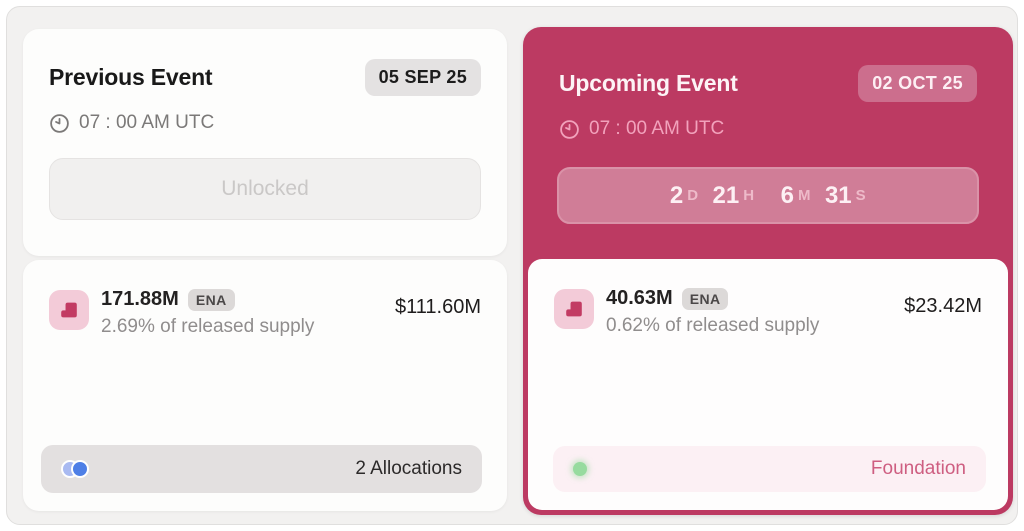  What do you see at coordinates (580, 469) in the screenshot?
I see `status-dot-icon` at bounding box center [580, 469].